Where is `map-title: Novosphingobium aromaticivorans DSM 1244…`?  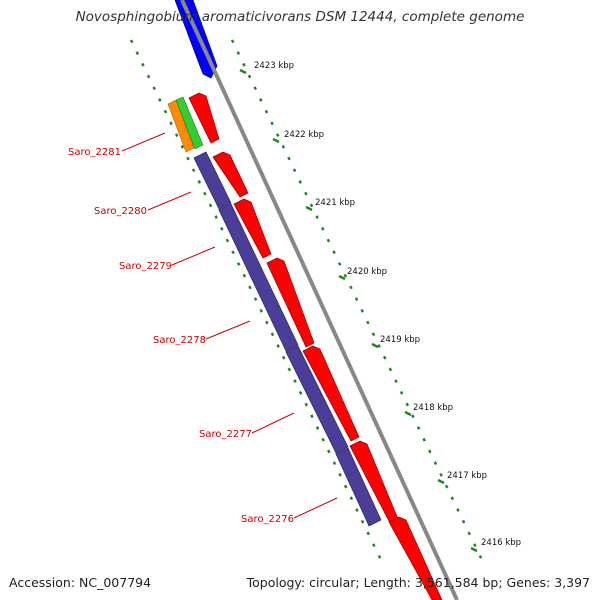
map-title: Novosphingobium aromaticivorans DSM 1244… is located at coordinates (300, 17).